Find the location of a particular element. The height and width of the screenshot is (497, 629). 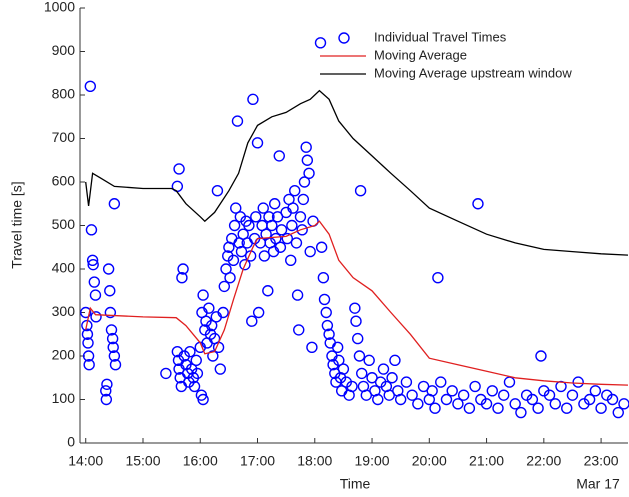

y-tick-label: 200 is located at coordinates (64, 355).